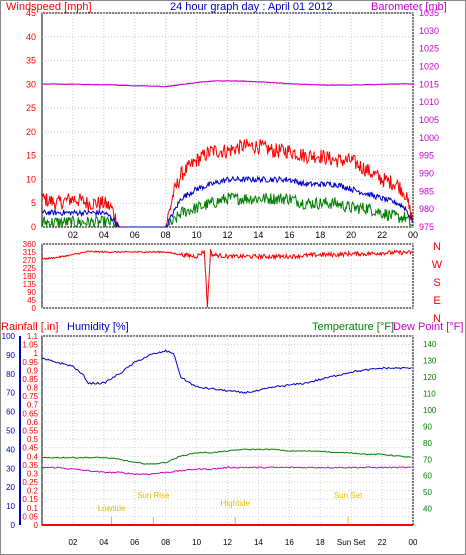 This screenshot has height=555, width=466. Describe the element at coordinates (10, 449) in the screenshot. I see `humidity-tick-label: 40` at that location.